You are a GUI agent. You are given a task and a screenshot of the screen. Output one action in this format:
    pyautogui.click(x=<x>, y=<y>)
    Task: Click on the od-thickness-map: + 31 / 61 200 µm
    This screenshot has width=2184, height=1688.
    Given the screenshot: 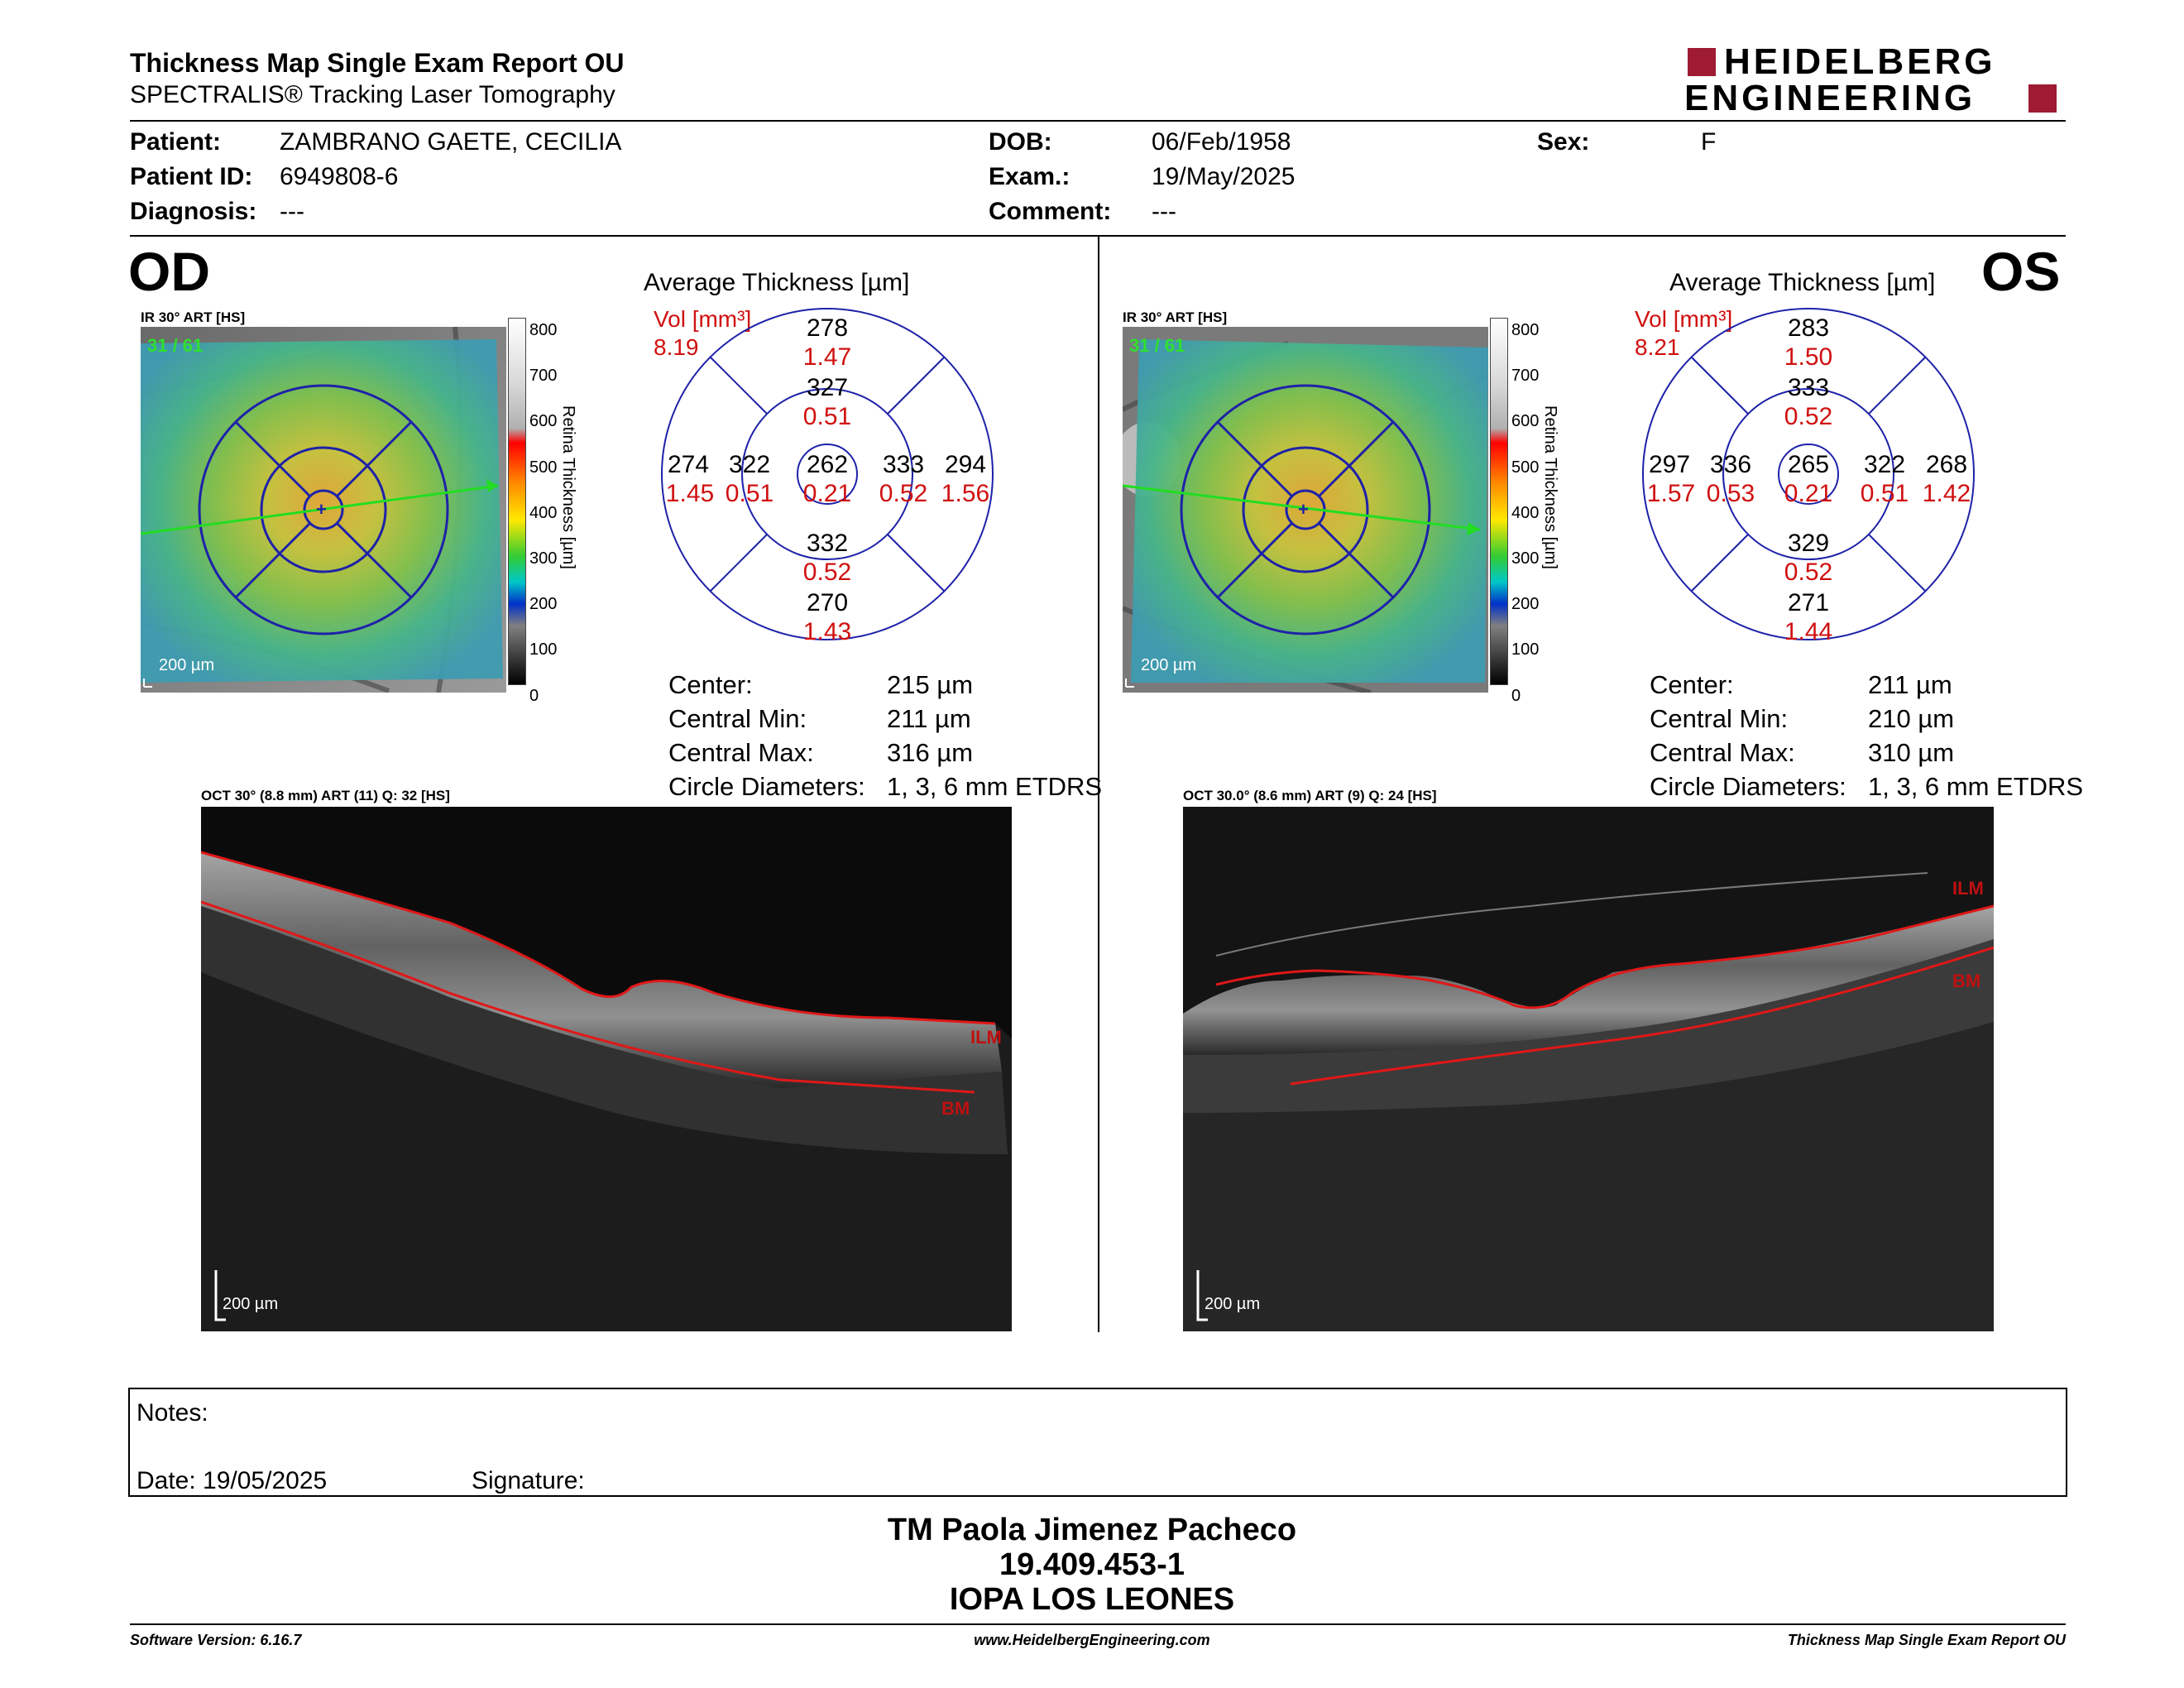 What is the action you would take?
    pyautogui.click(x=323, y=510)
    